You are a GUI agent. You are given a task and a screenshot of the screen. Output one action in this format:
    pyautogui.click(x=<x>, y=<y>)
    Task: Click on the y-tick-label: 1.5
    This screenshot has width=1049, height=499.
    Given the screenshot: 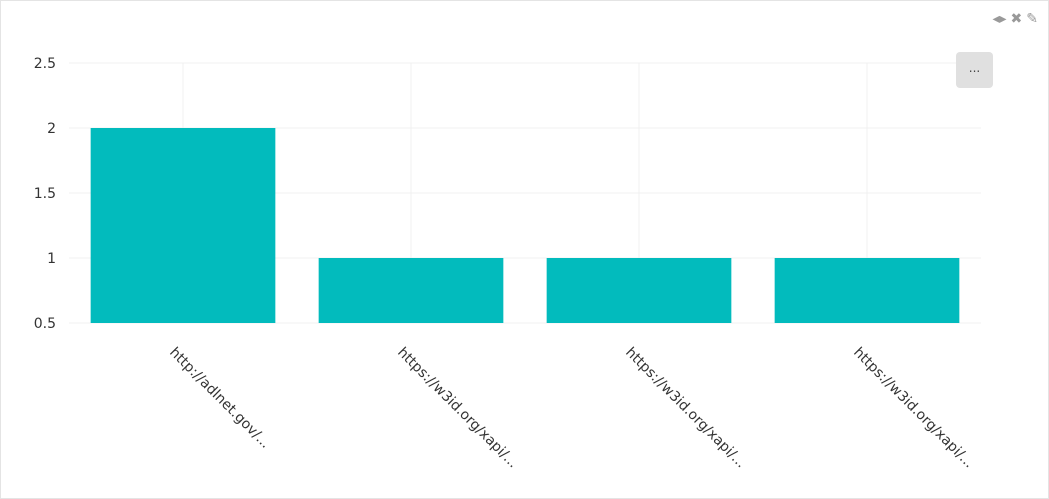 What is the action you would take?
    pyautogui.click(x=45, y=194)
    